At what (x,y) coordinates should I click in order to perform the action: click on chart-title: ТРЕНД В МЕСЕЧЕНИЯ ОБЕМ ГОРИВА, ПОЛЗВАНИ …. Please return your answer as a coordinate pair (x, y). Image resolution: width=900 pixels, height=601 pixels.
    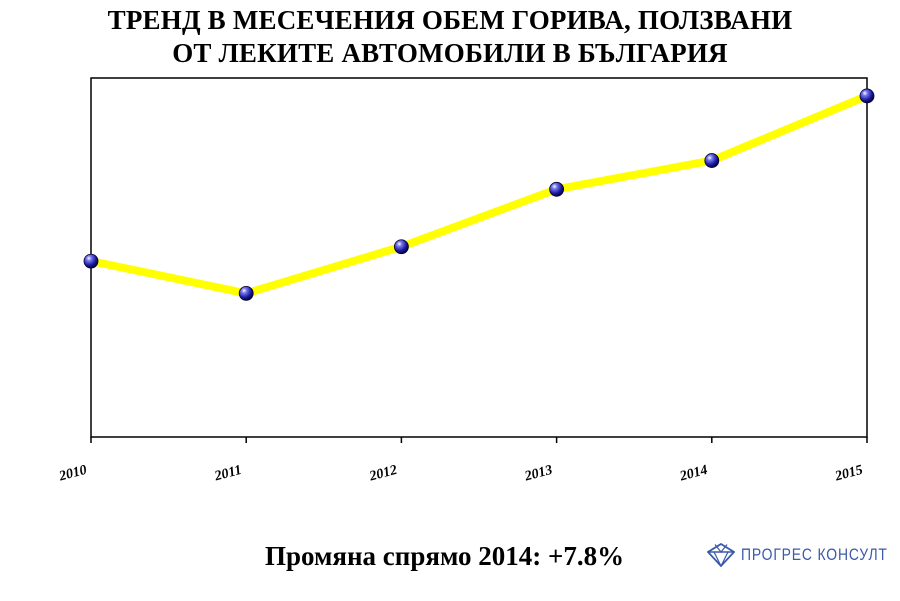
    Looking at the image, I should click on (450, 37).